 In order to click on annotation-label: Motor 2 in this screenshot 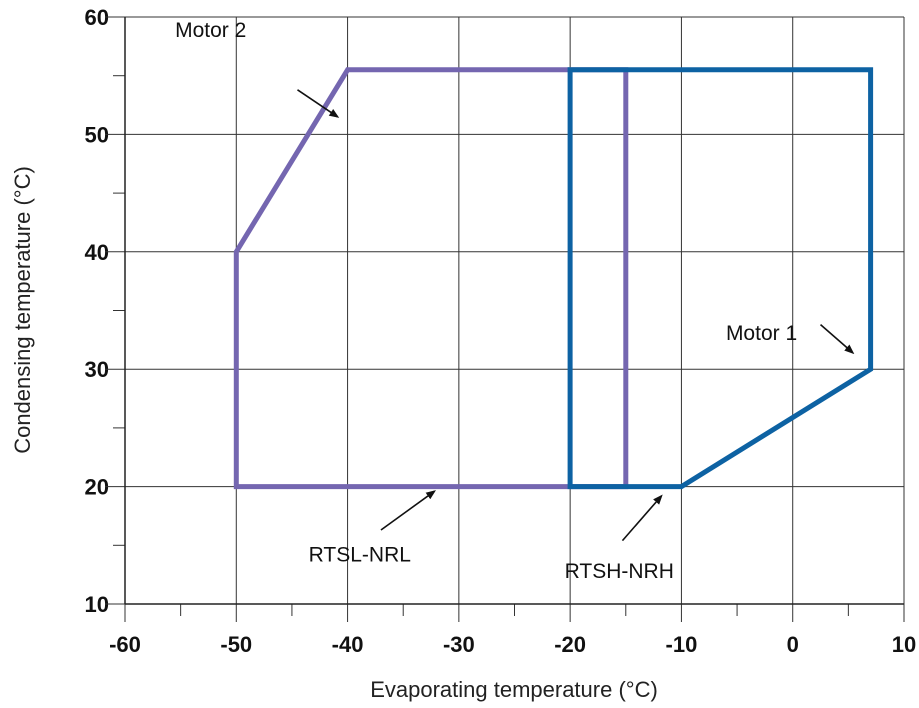, I will do `click(210, 30)`.